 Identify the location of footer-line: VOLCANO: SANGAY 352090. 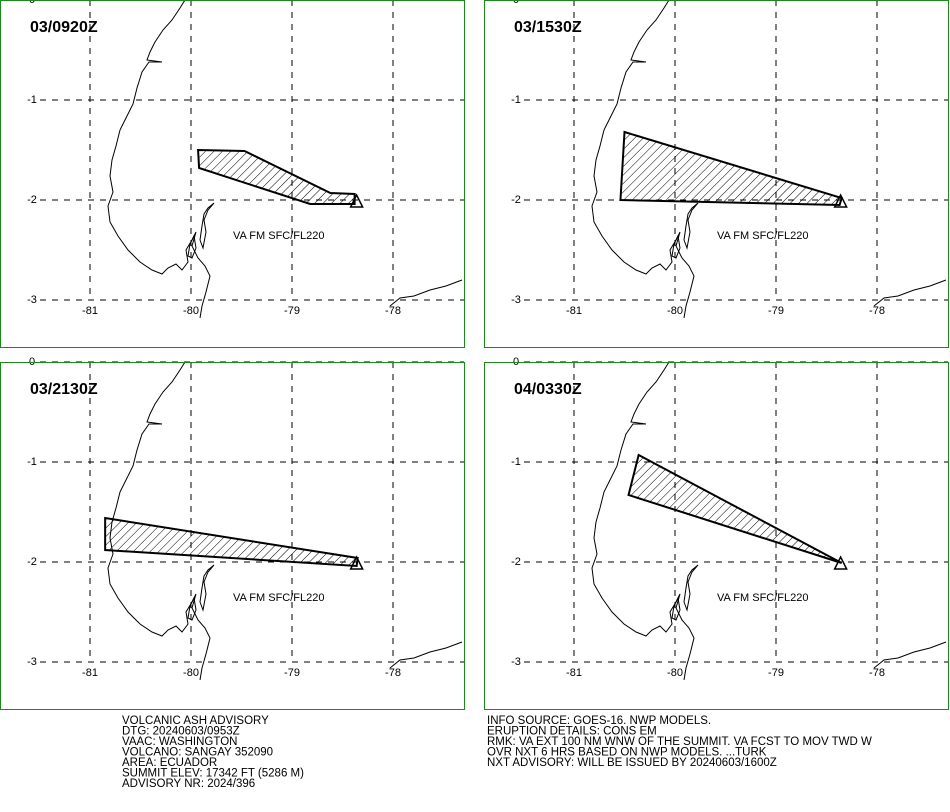
(197, 753).